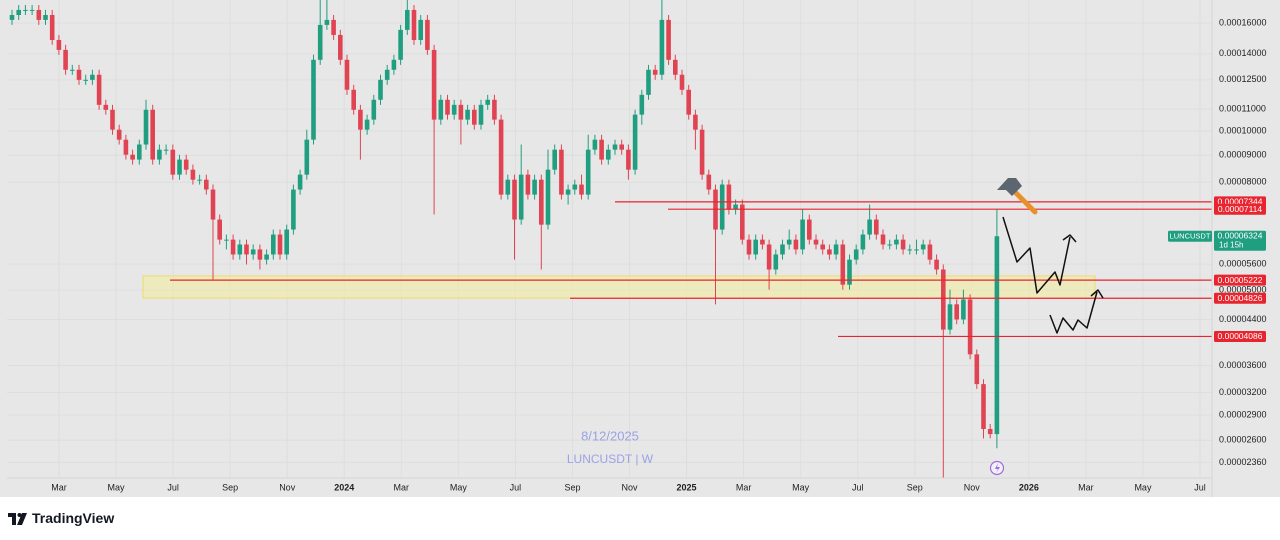 This screenshot has height=540, width=1280. What do you see at coordinates (1243, 53) in the screenshot?
I see `y-tick-label: 0.00014000` at bounding box center [1243, 53].